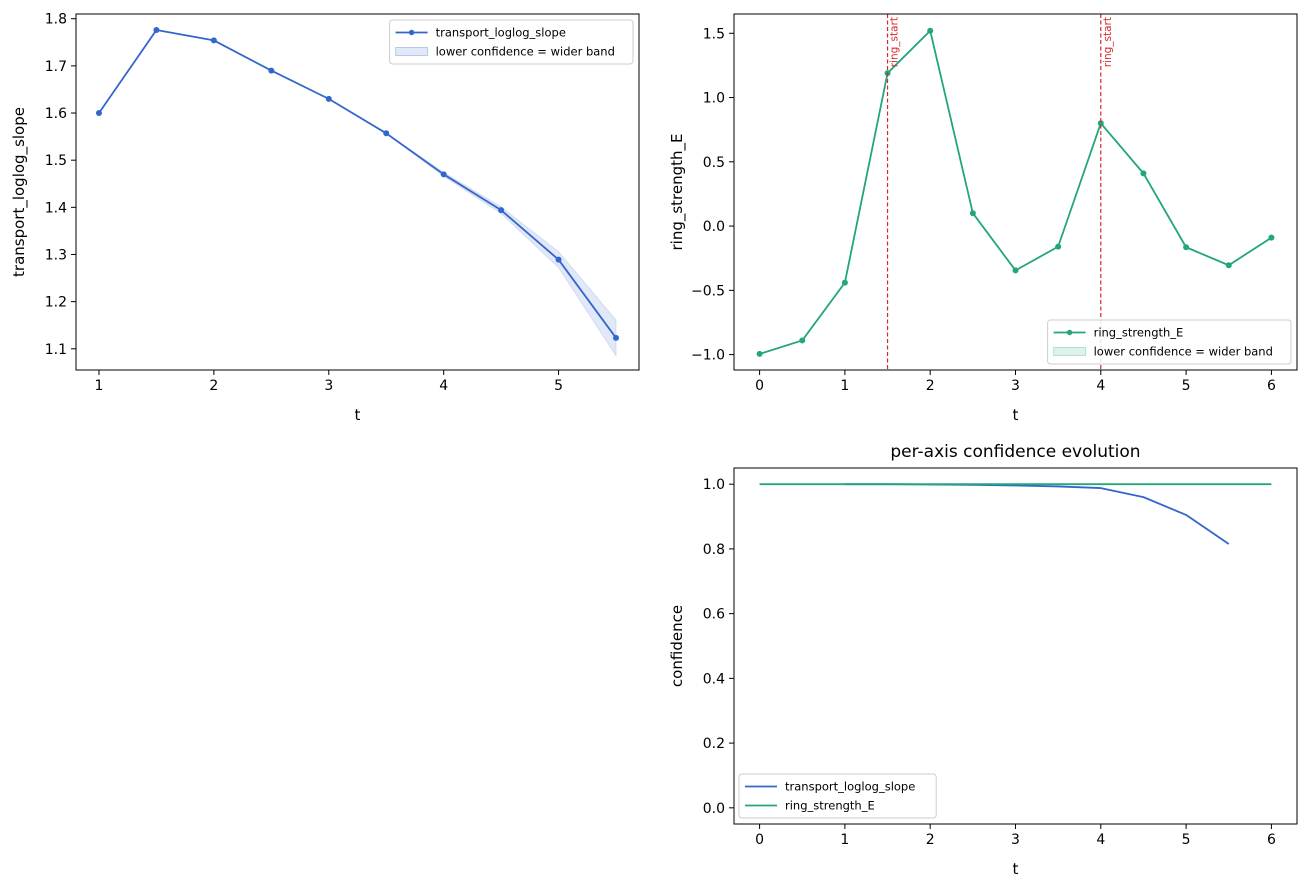 Image resolution: width=1309 pixels, height=890 pixels. Describe the element at coordinates (56, 114) in the screenshot. I see `y-tick-label: 1.6` at that location.